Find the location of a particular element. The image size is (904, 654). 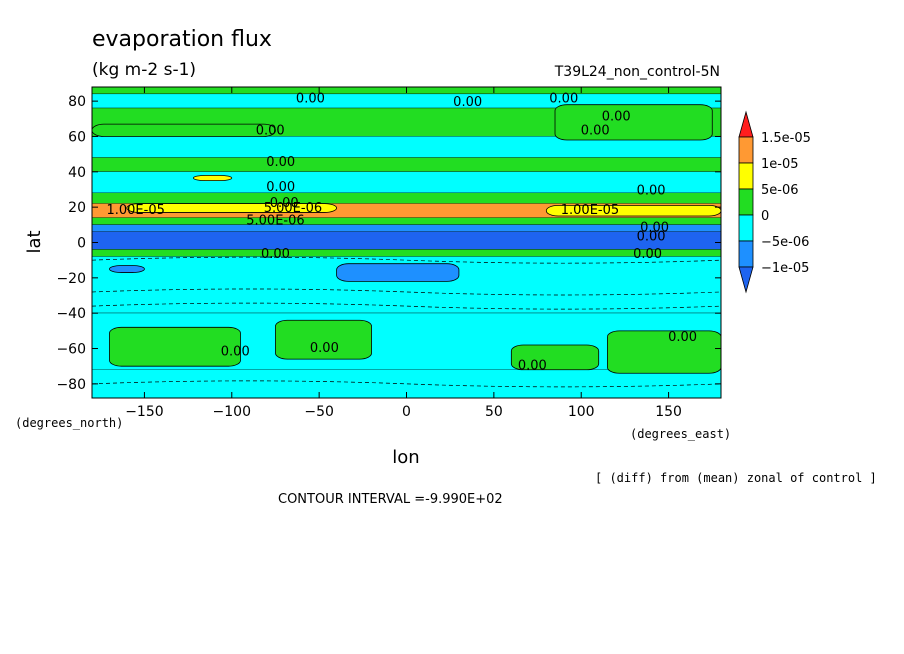

x-tick-label-6: 150 is located at coordinates (668, 412).